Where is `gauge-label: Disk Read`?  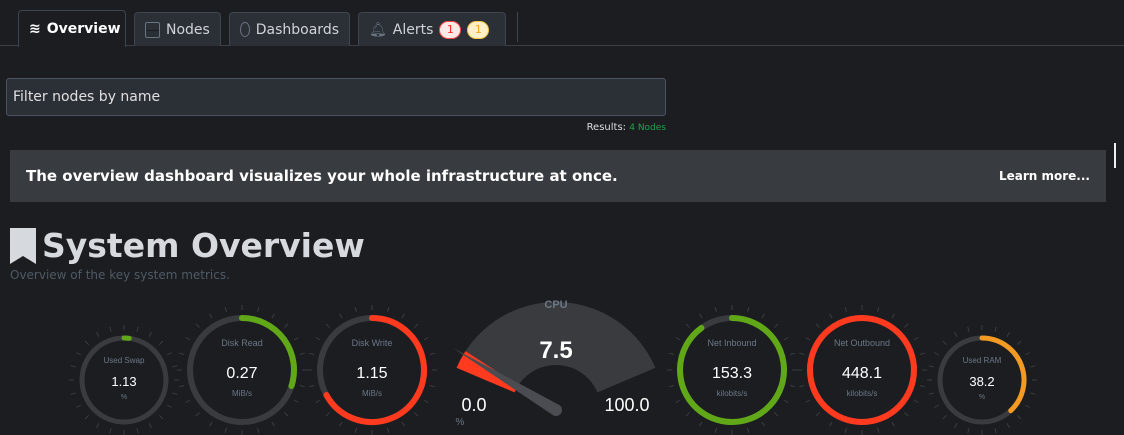
gauge-label: Disk Read is located at coordinates (242, 343).